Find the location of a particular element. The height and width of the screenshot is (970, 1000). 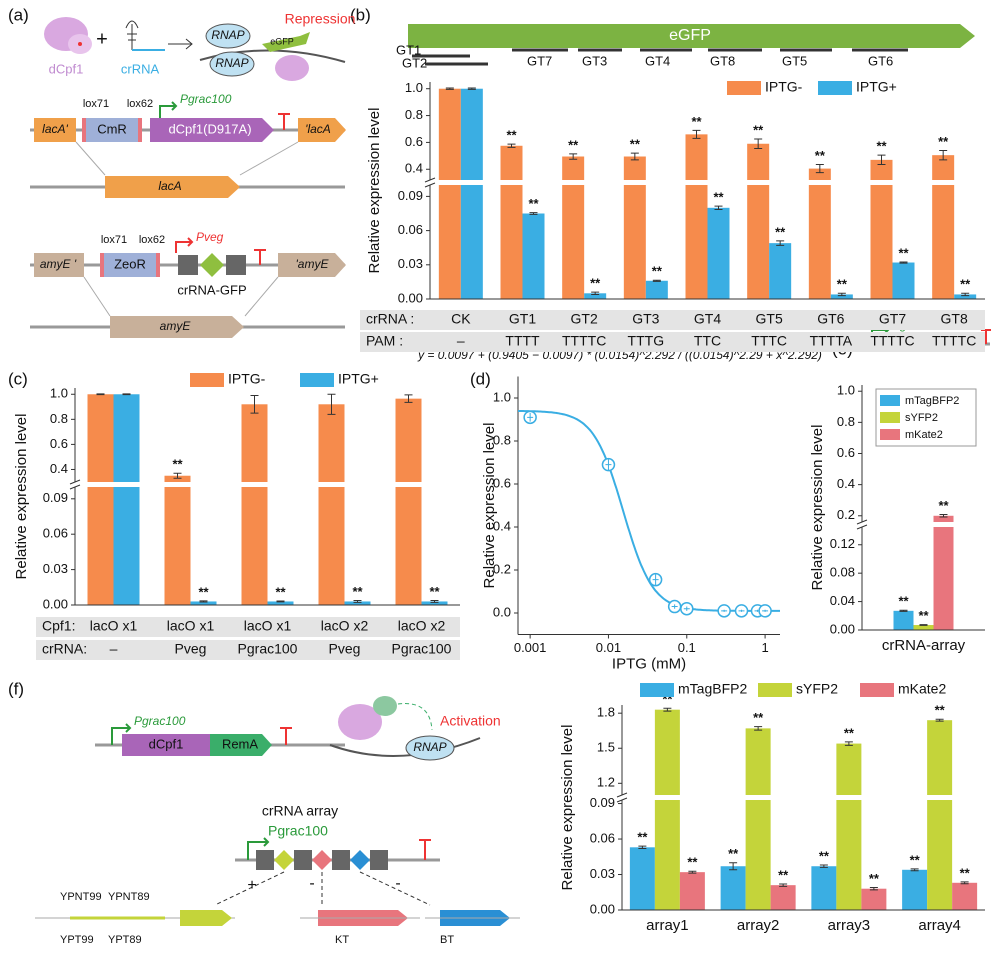

egfp-arrow is located at coordinates (286, 42).